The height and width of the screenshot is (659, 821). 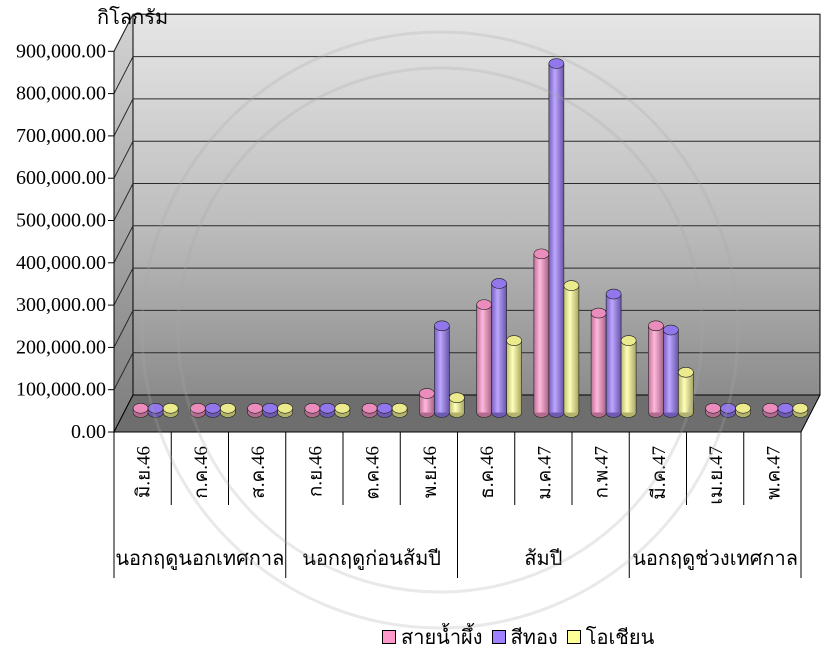 What do you see at coordinates (442, 638) in the screenshot?
I see `legend-label: สายน้ำผึ้ง` at bounding box center [442, 638].